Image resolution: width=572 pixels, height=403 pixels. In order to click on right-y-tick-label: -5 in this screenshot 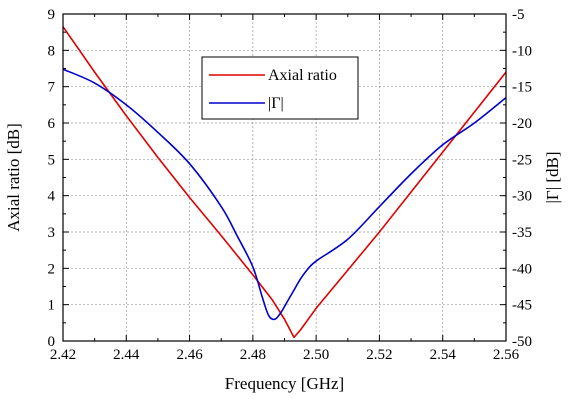, I will do `click(518, 15)`.